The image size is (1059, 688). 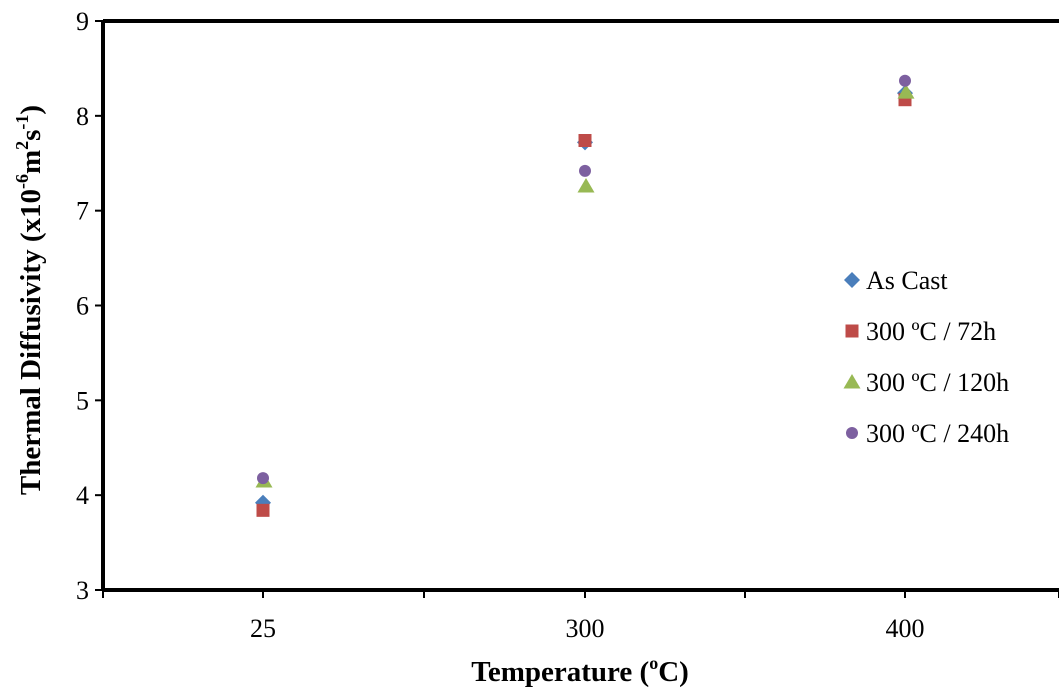 I want to click on legend-marker-circle-icon, so click(x=852, y=433).